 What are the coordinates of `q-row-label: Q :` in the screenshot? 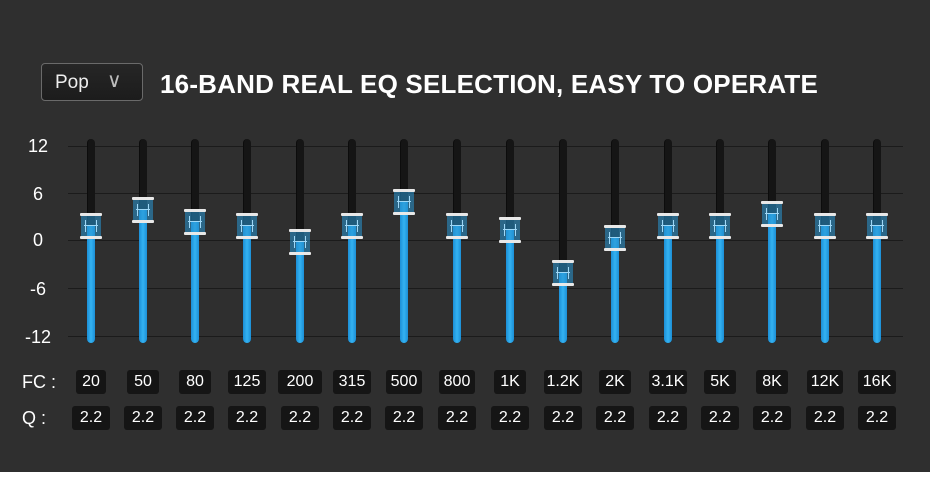 It's located at (34, 418).